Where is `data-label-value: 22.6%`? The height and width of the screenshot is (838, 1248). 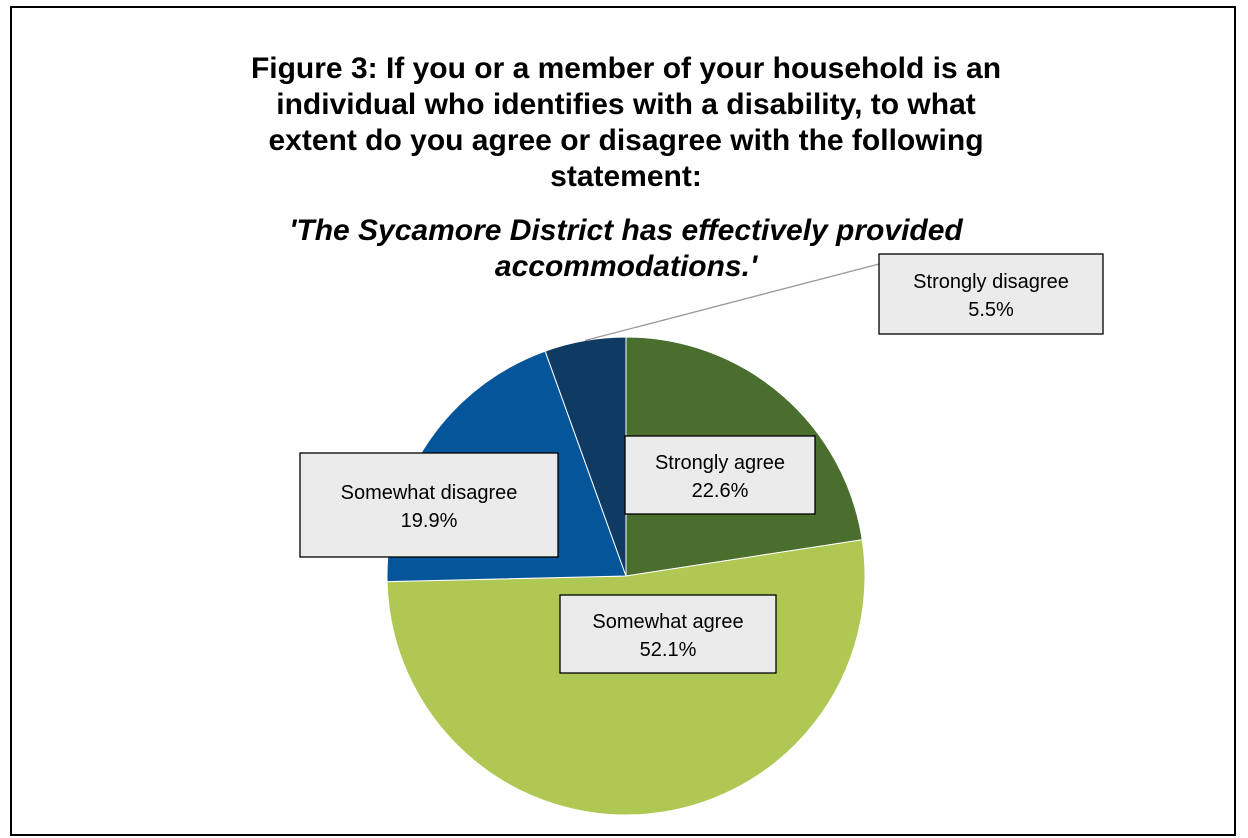 data-label-value: 22.6% is located at coordinates (720, 491).